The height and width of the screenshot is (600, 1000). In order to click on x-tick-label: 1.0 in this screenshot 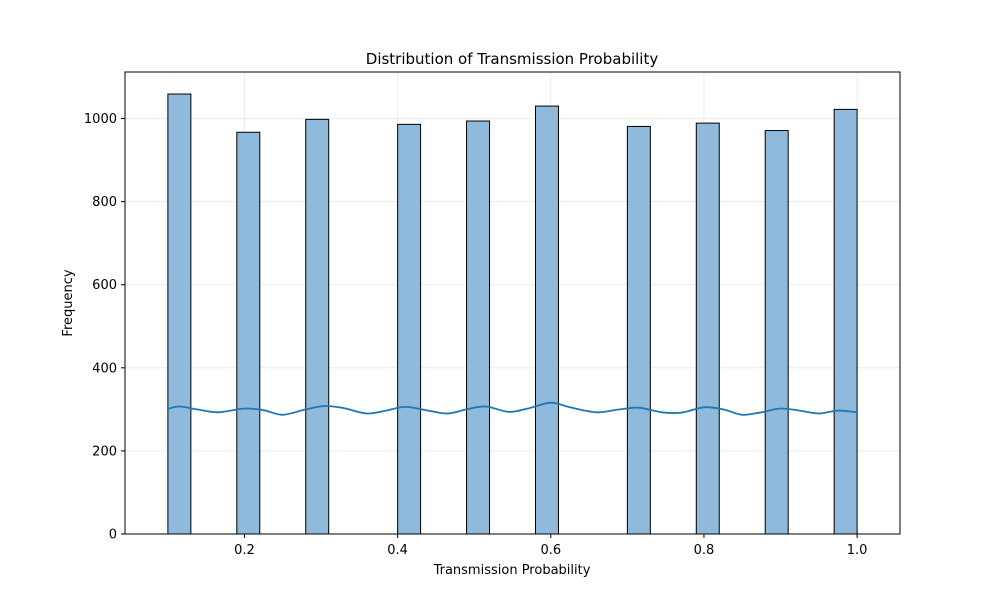, I will do `click(857, 550)`.